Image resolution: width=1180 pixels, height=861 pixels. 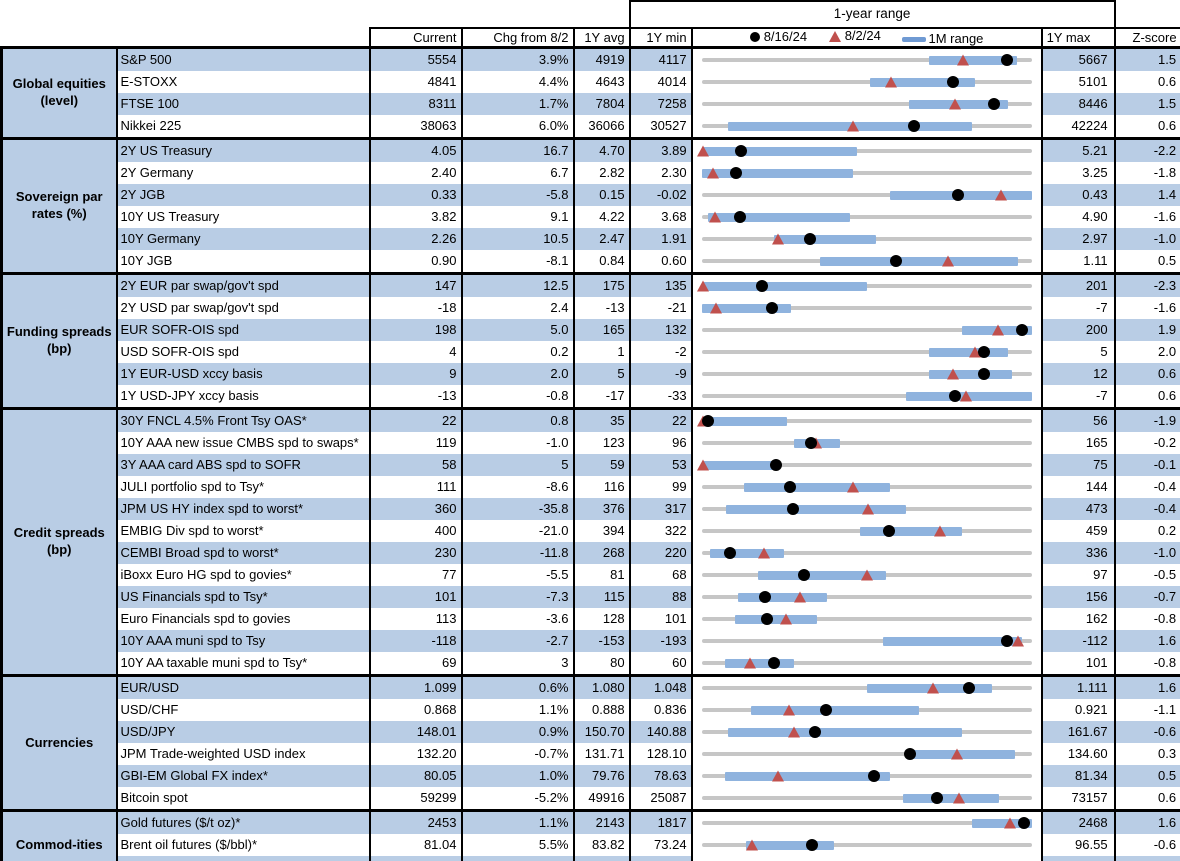 What do you see at coordinates (601, 665) in the screenshot?
I see `1y-avg-value: 80` at bounding box center [601, 665].